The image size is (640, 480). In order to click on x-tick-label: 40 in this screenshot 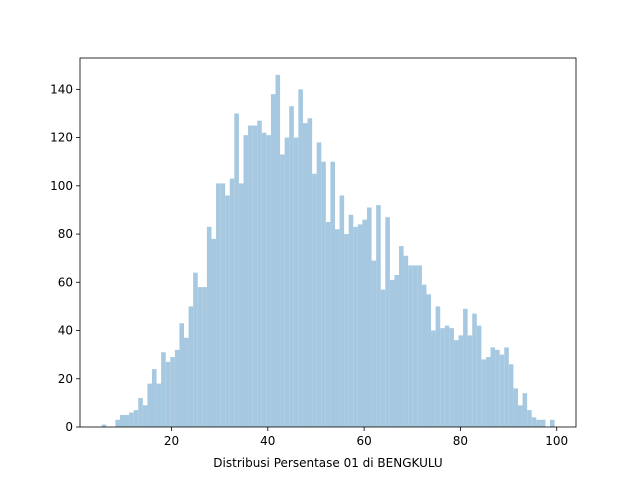, I will do `click(267, 441)`.